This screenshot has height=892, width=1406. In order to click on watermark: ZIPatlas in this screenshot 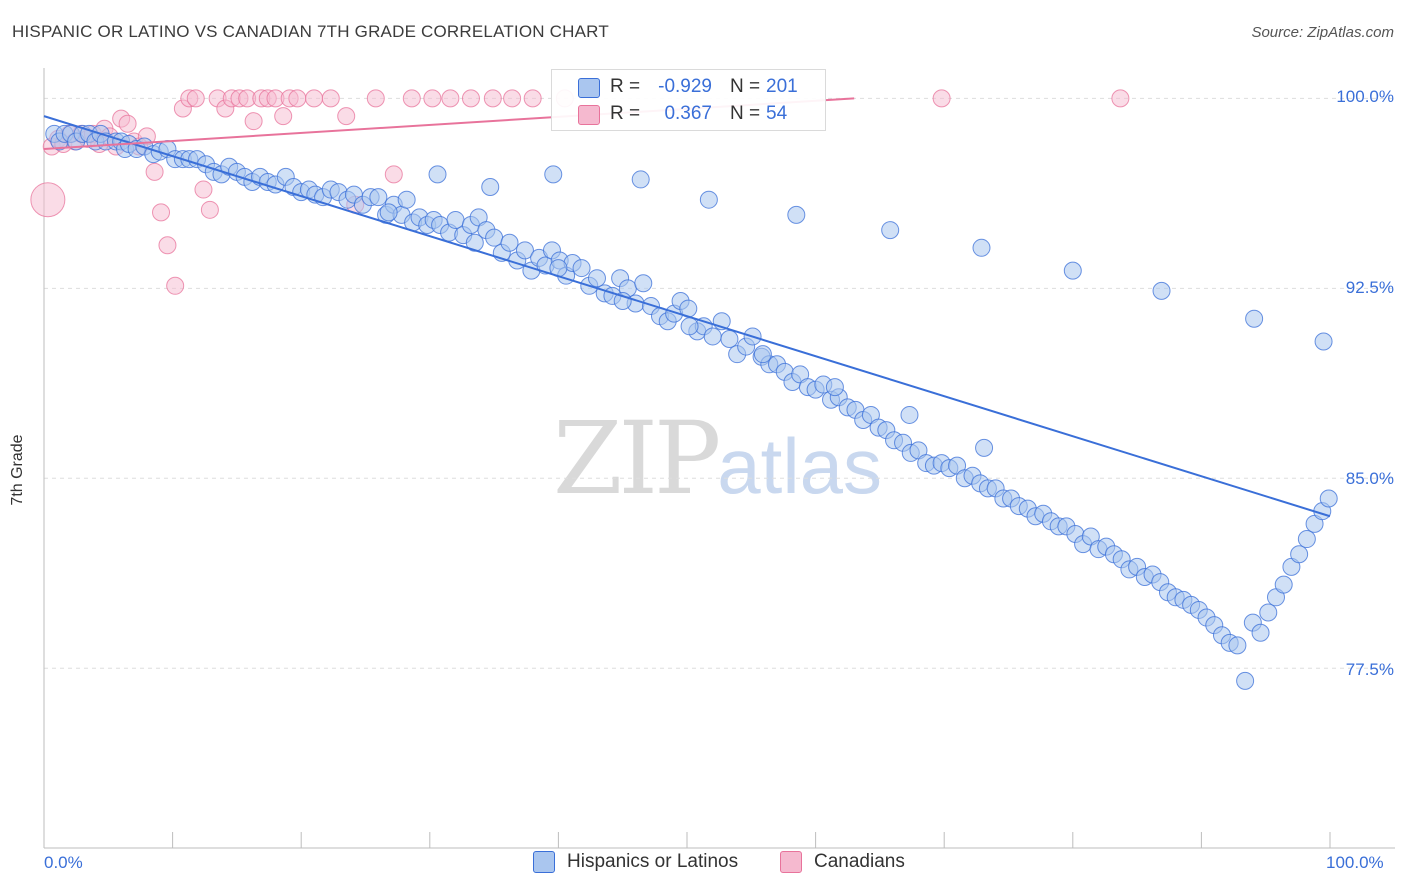, I will do `click(717, 458)`.